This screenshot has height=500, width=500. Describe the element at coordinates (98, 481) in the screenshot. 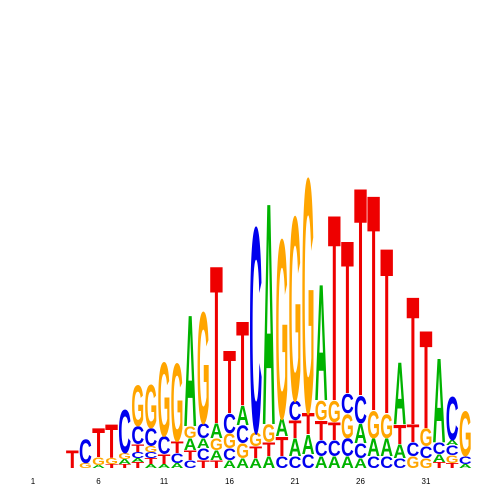

I see `x-tick-label: 6` at that location.